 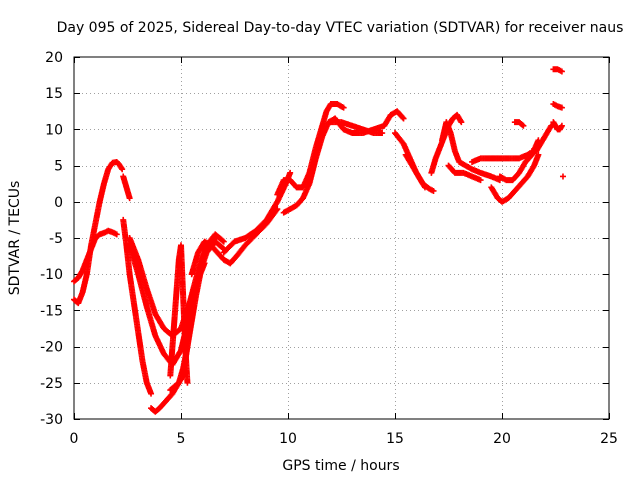 What do you see at coordinates (51, 384) in the screenshot?
I see `y-tick-label: -25` at bounding box center [51, 384].